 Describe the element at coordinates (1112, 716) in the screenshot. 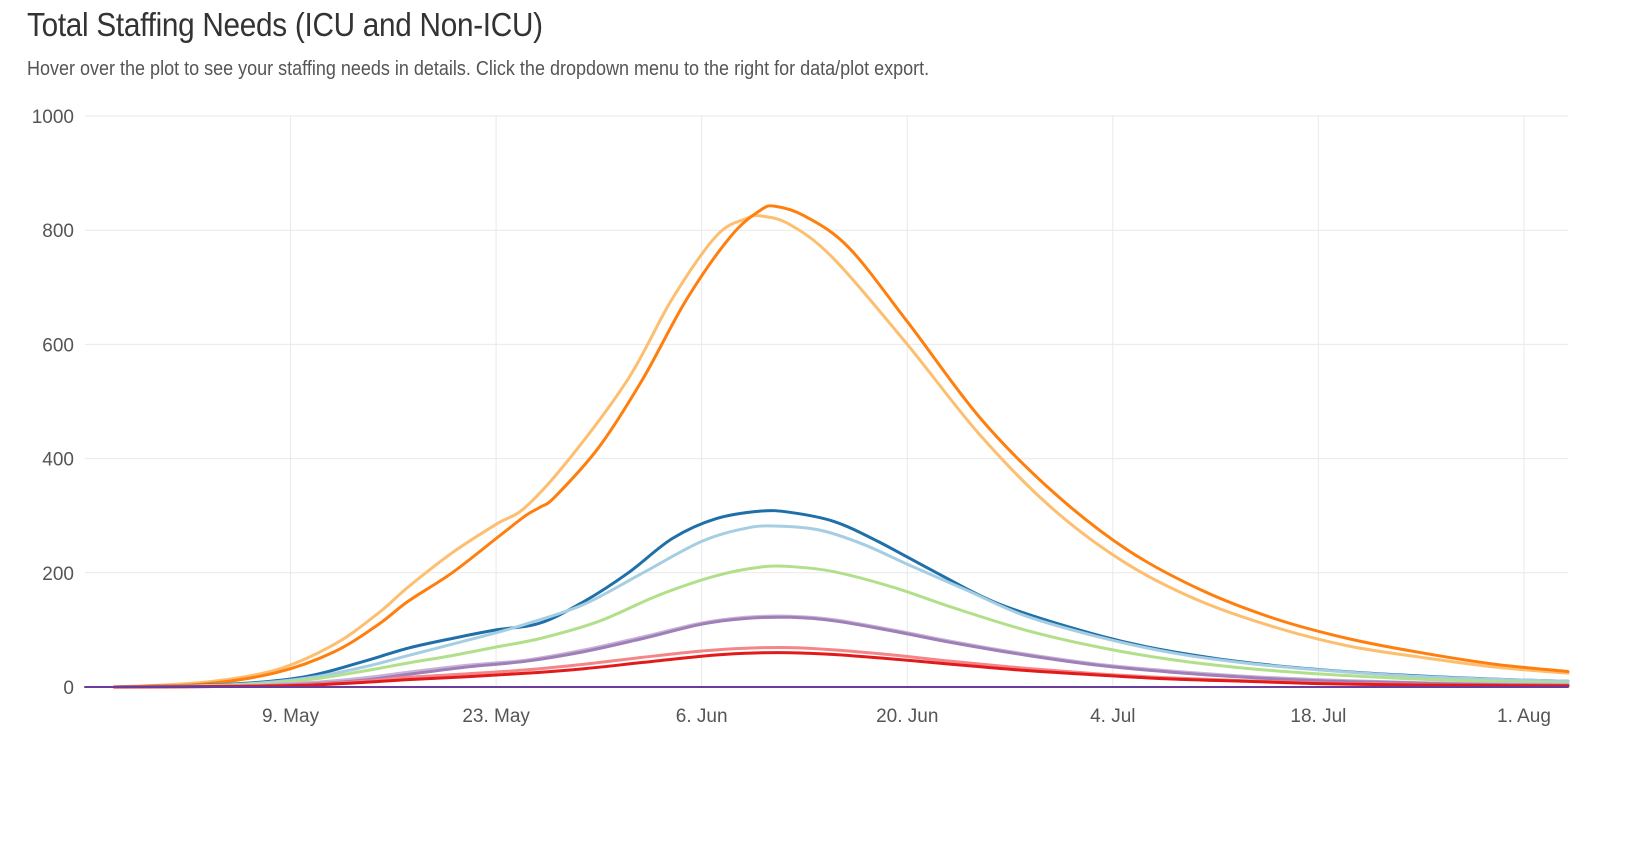

I see `x-tick-label: 4. Jul` at that location.